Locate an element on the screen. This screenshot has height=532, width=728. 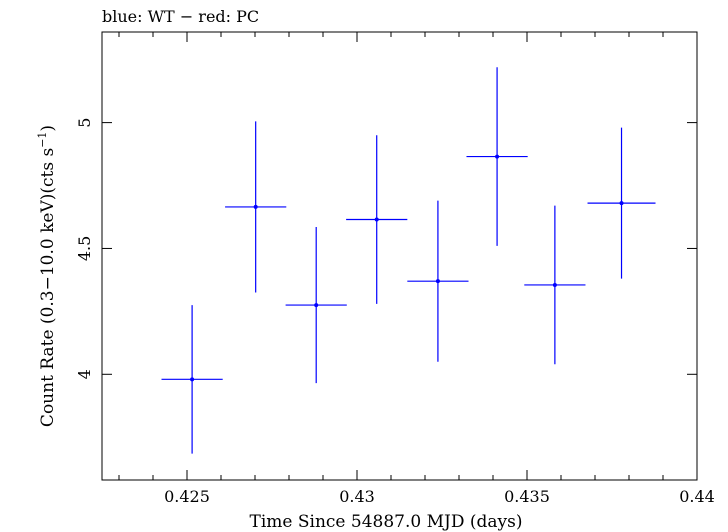
x-tick-label: 0.435 is located at coordinates (527, 496).